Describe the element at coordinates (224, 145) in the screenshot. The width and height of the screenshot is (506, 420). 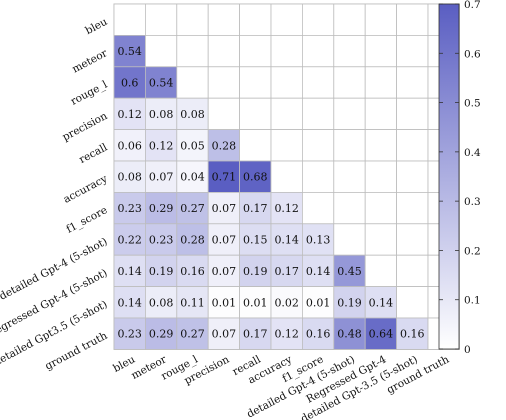
I see `cell-value-label: 0.28` at that location.